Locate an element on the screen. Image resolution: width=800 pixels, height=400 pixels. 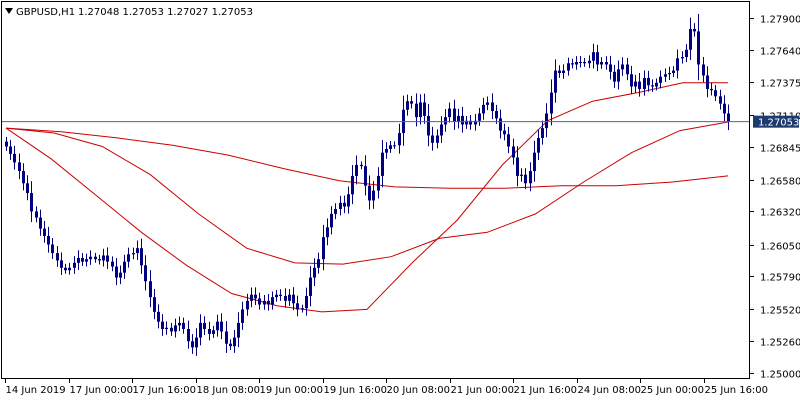
y-tick-label: 1.26050 is located at coordinates (780, 247).